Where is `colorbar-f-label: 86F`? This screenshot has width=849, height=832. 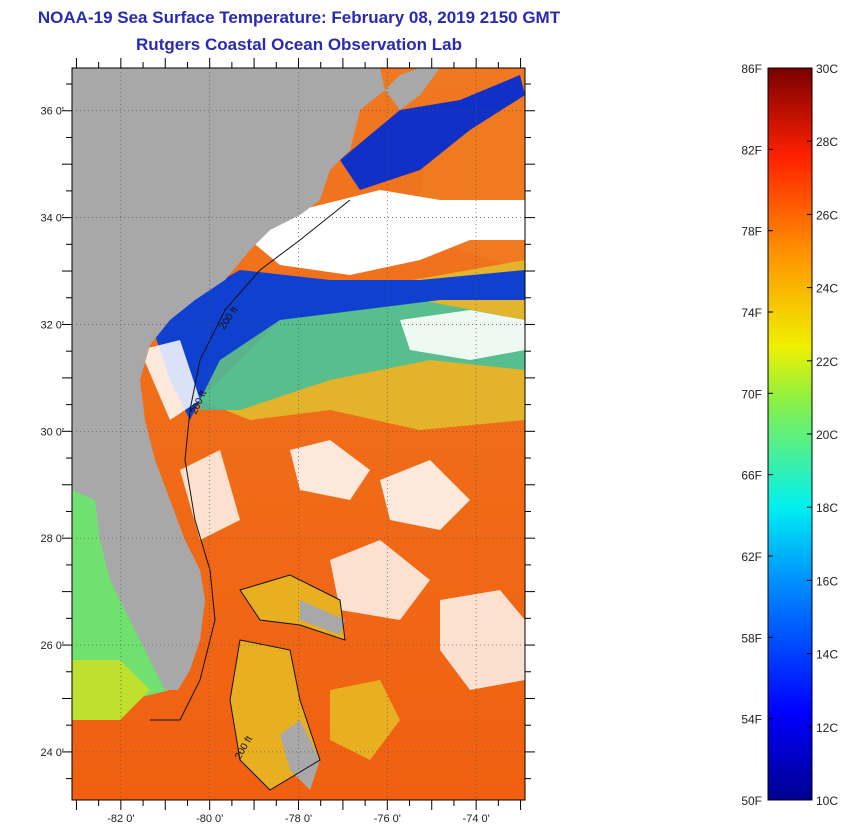
colorbar-f-label: 86F is located at coordinates (751, 69).